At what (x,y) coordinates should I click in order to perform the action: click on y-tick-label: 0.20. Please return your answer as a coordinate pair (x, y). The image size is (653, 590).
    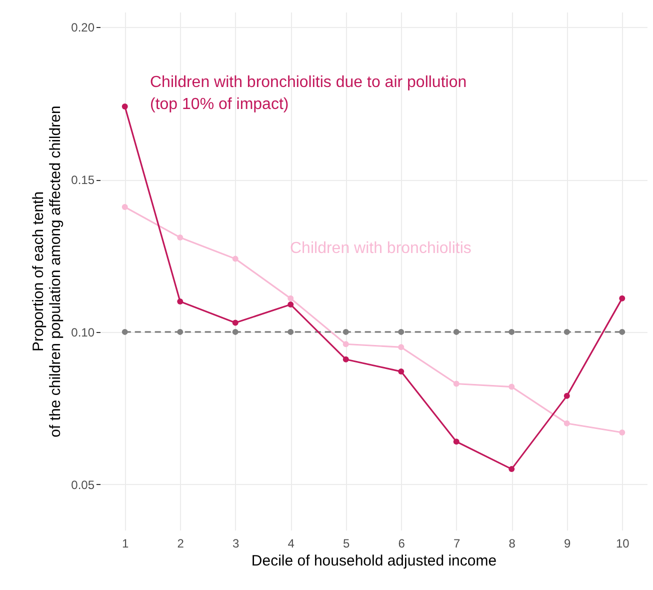
    Looking at the image, I should click on (83, 27).